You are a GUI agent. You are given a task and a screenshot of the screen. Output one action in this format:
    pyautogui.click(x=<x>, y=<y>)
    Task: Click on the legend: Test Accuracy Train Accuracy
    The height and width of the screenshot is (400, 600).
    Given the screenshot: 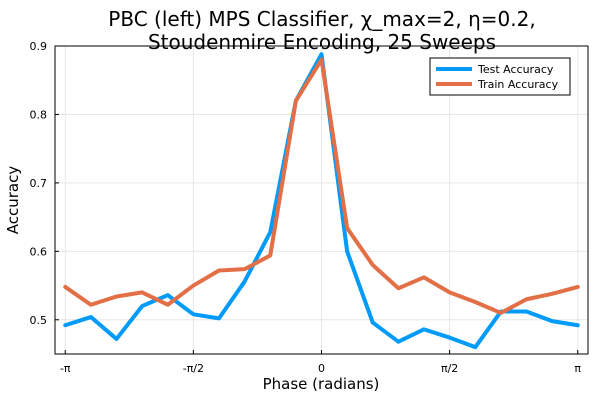 What is the action you would take?
    pyautogui.click(x=500, y=76)
    